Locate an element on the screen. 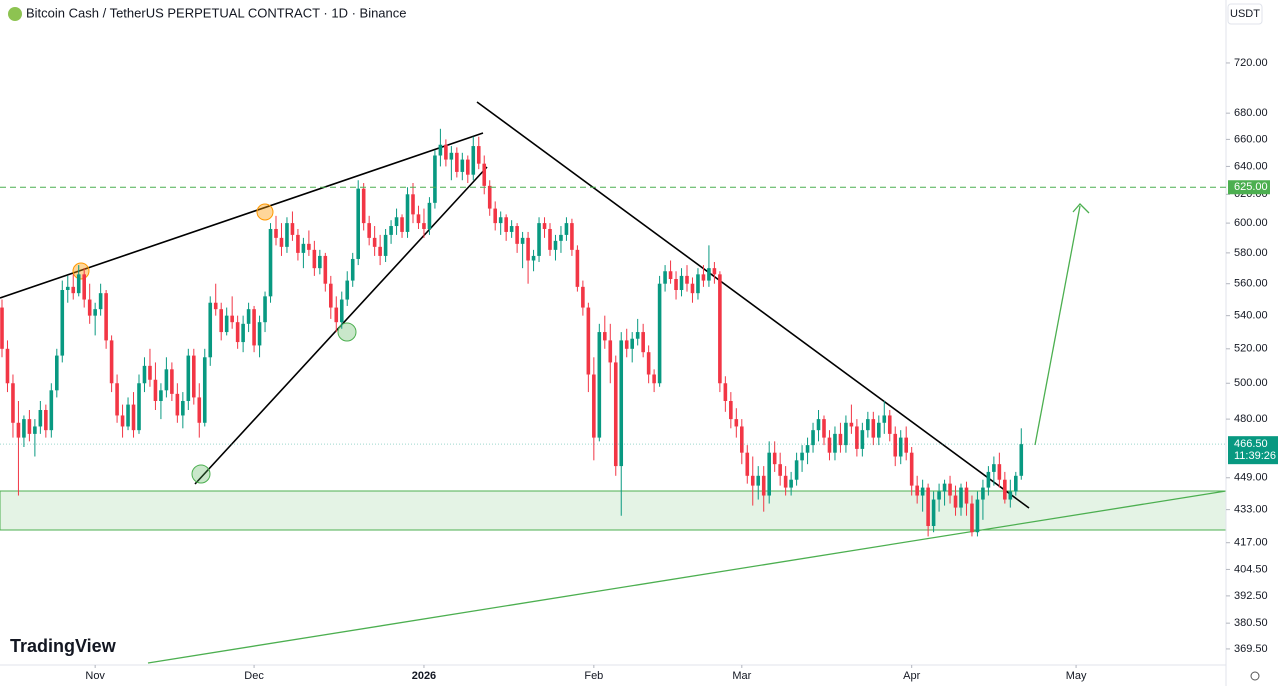 The image size is (1280, 691). y-tick-label: 433.00 is located at coordinates (1251, 510).